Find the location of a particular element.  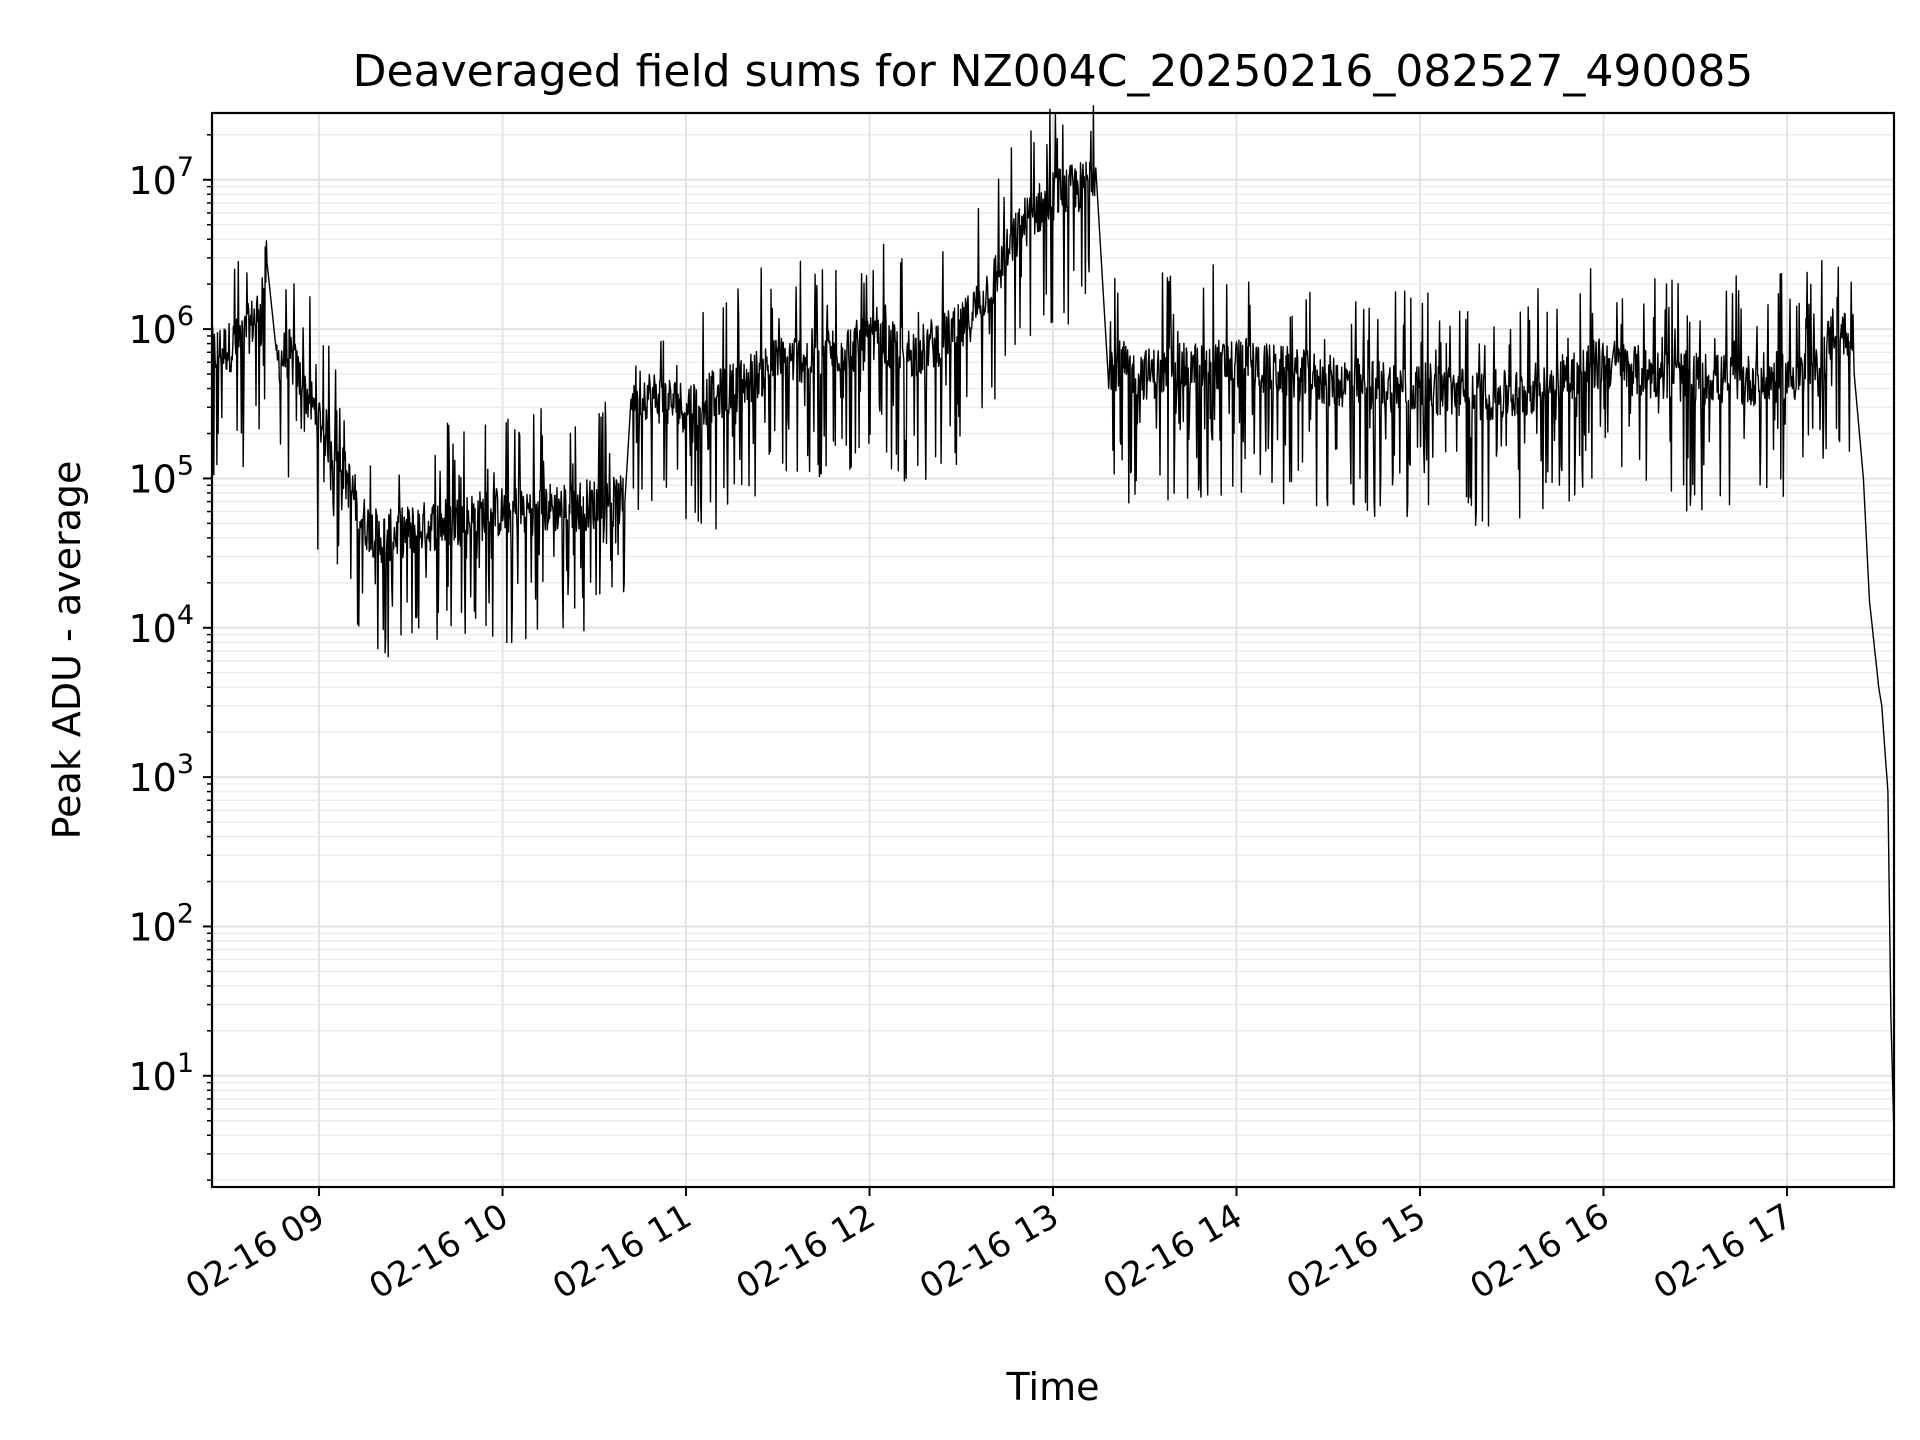

y-tick-label: 10¹ is located at coordinates (161, 1073).